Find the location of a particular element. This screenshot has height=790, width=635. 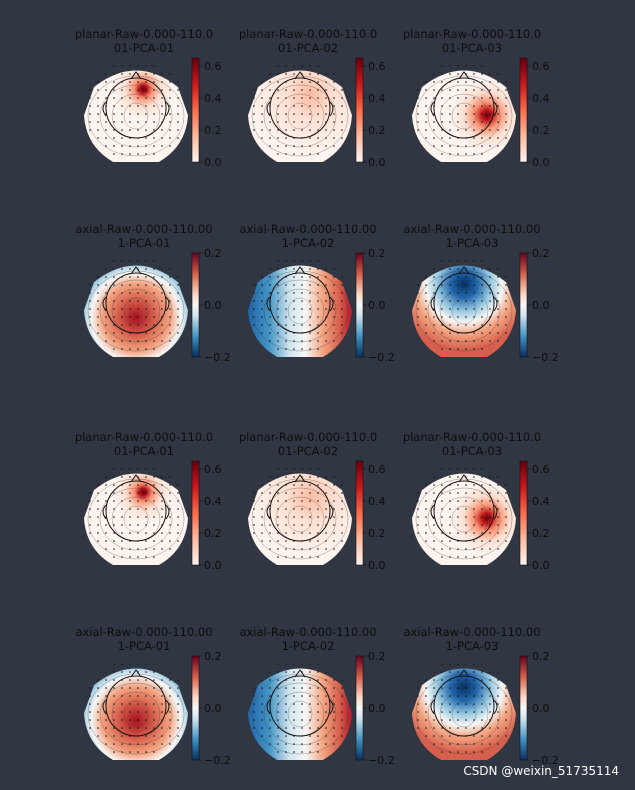

topomap-panel: axial-Raw-0.000-110.001-PCA-01 0.2 0.0 −0.2 is located at coordinates (152, 696).